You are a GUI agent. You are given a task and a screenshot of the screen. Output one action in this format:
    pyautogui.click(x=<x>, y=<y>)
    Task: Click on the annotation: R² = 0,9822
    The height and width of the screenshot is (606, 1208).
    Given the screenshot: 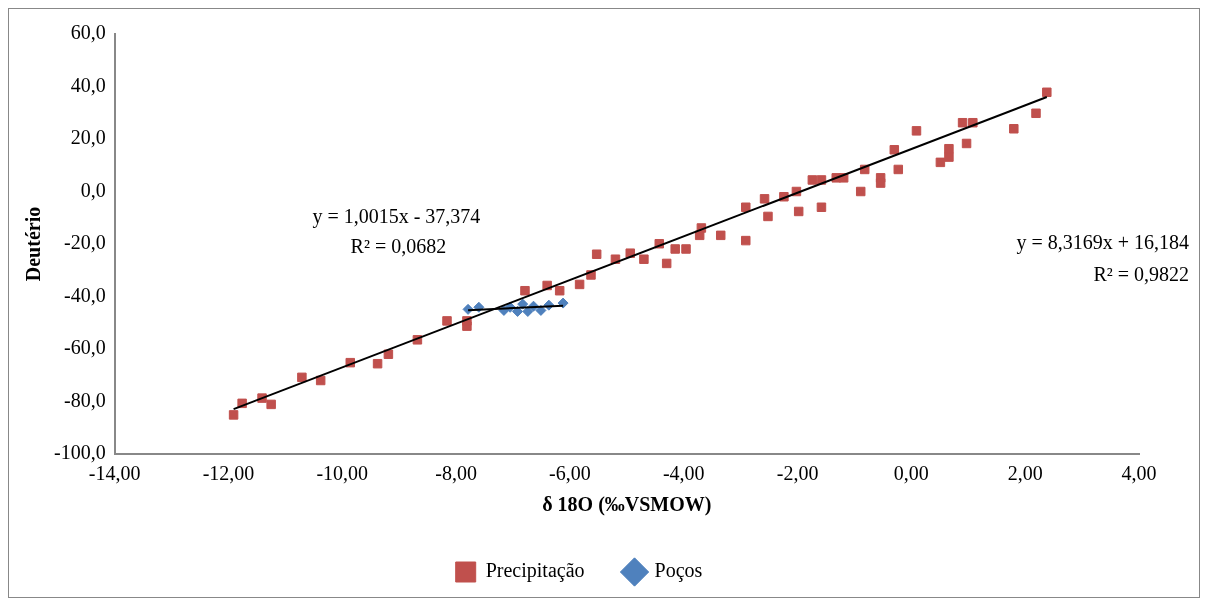 What is the action you would take?
    pyautogui.click(x=1141, y=273)
    